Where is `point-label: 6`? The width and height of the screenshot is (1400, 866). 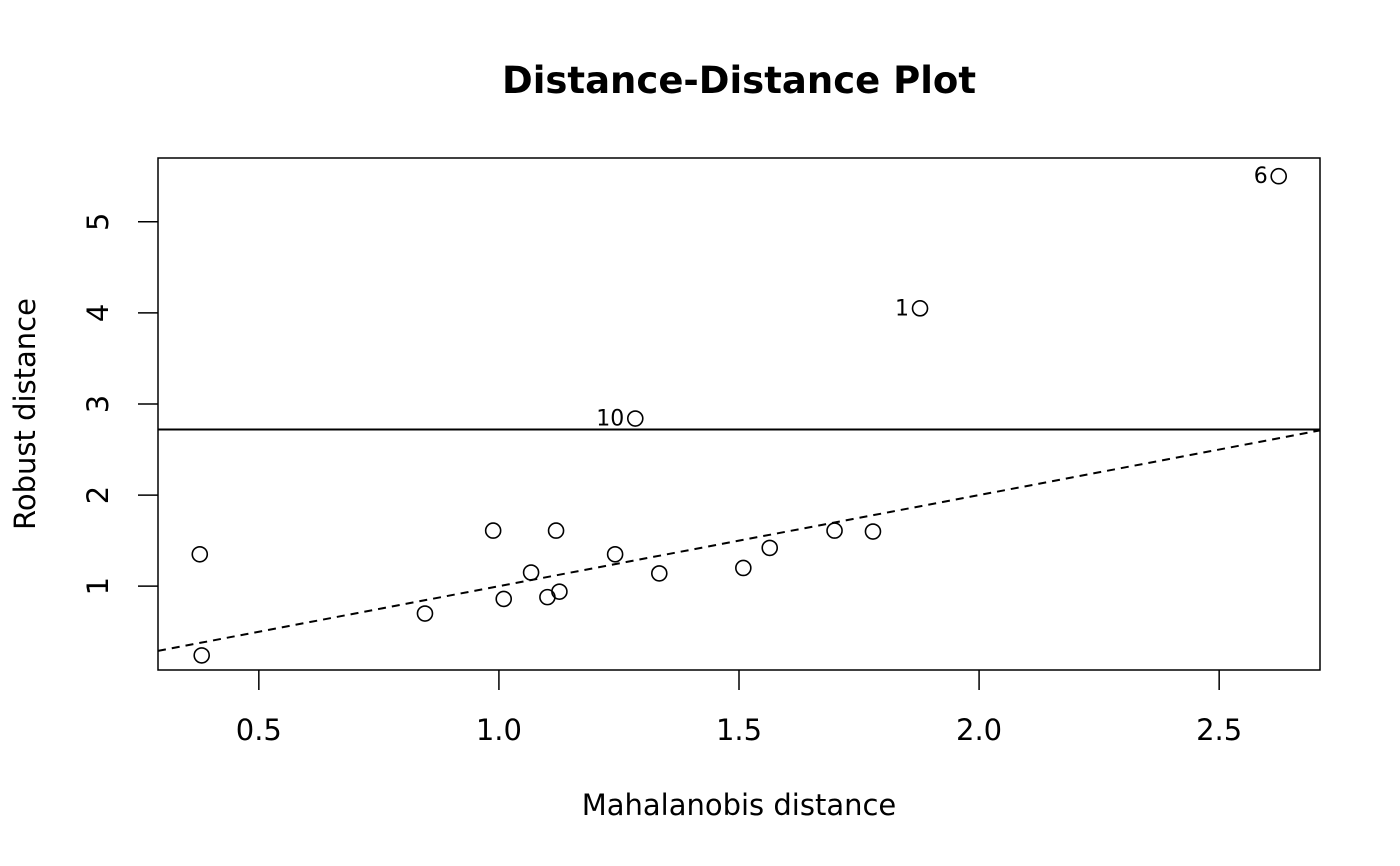
point-label: 6 is located at coordinates (1261, 176).